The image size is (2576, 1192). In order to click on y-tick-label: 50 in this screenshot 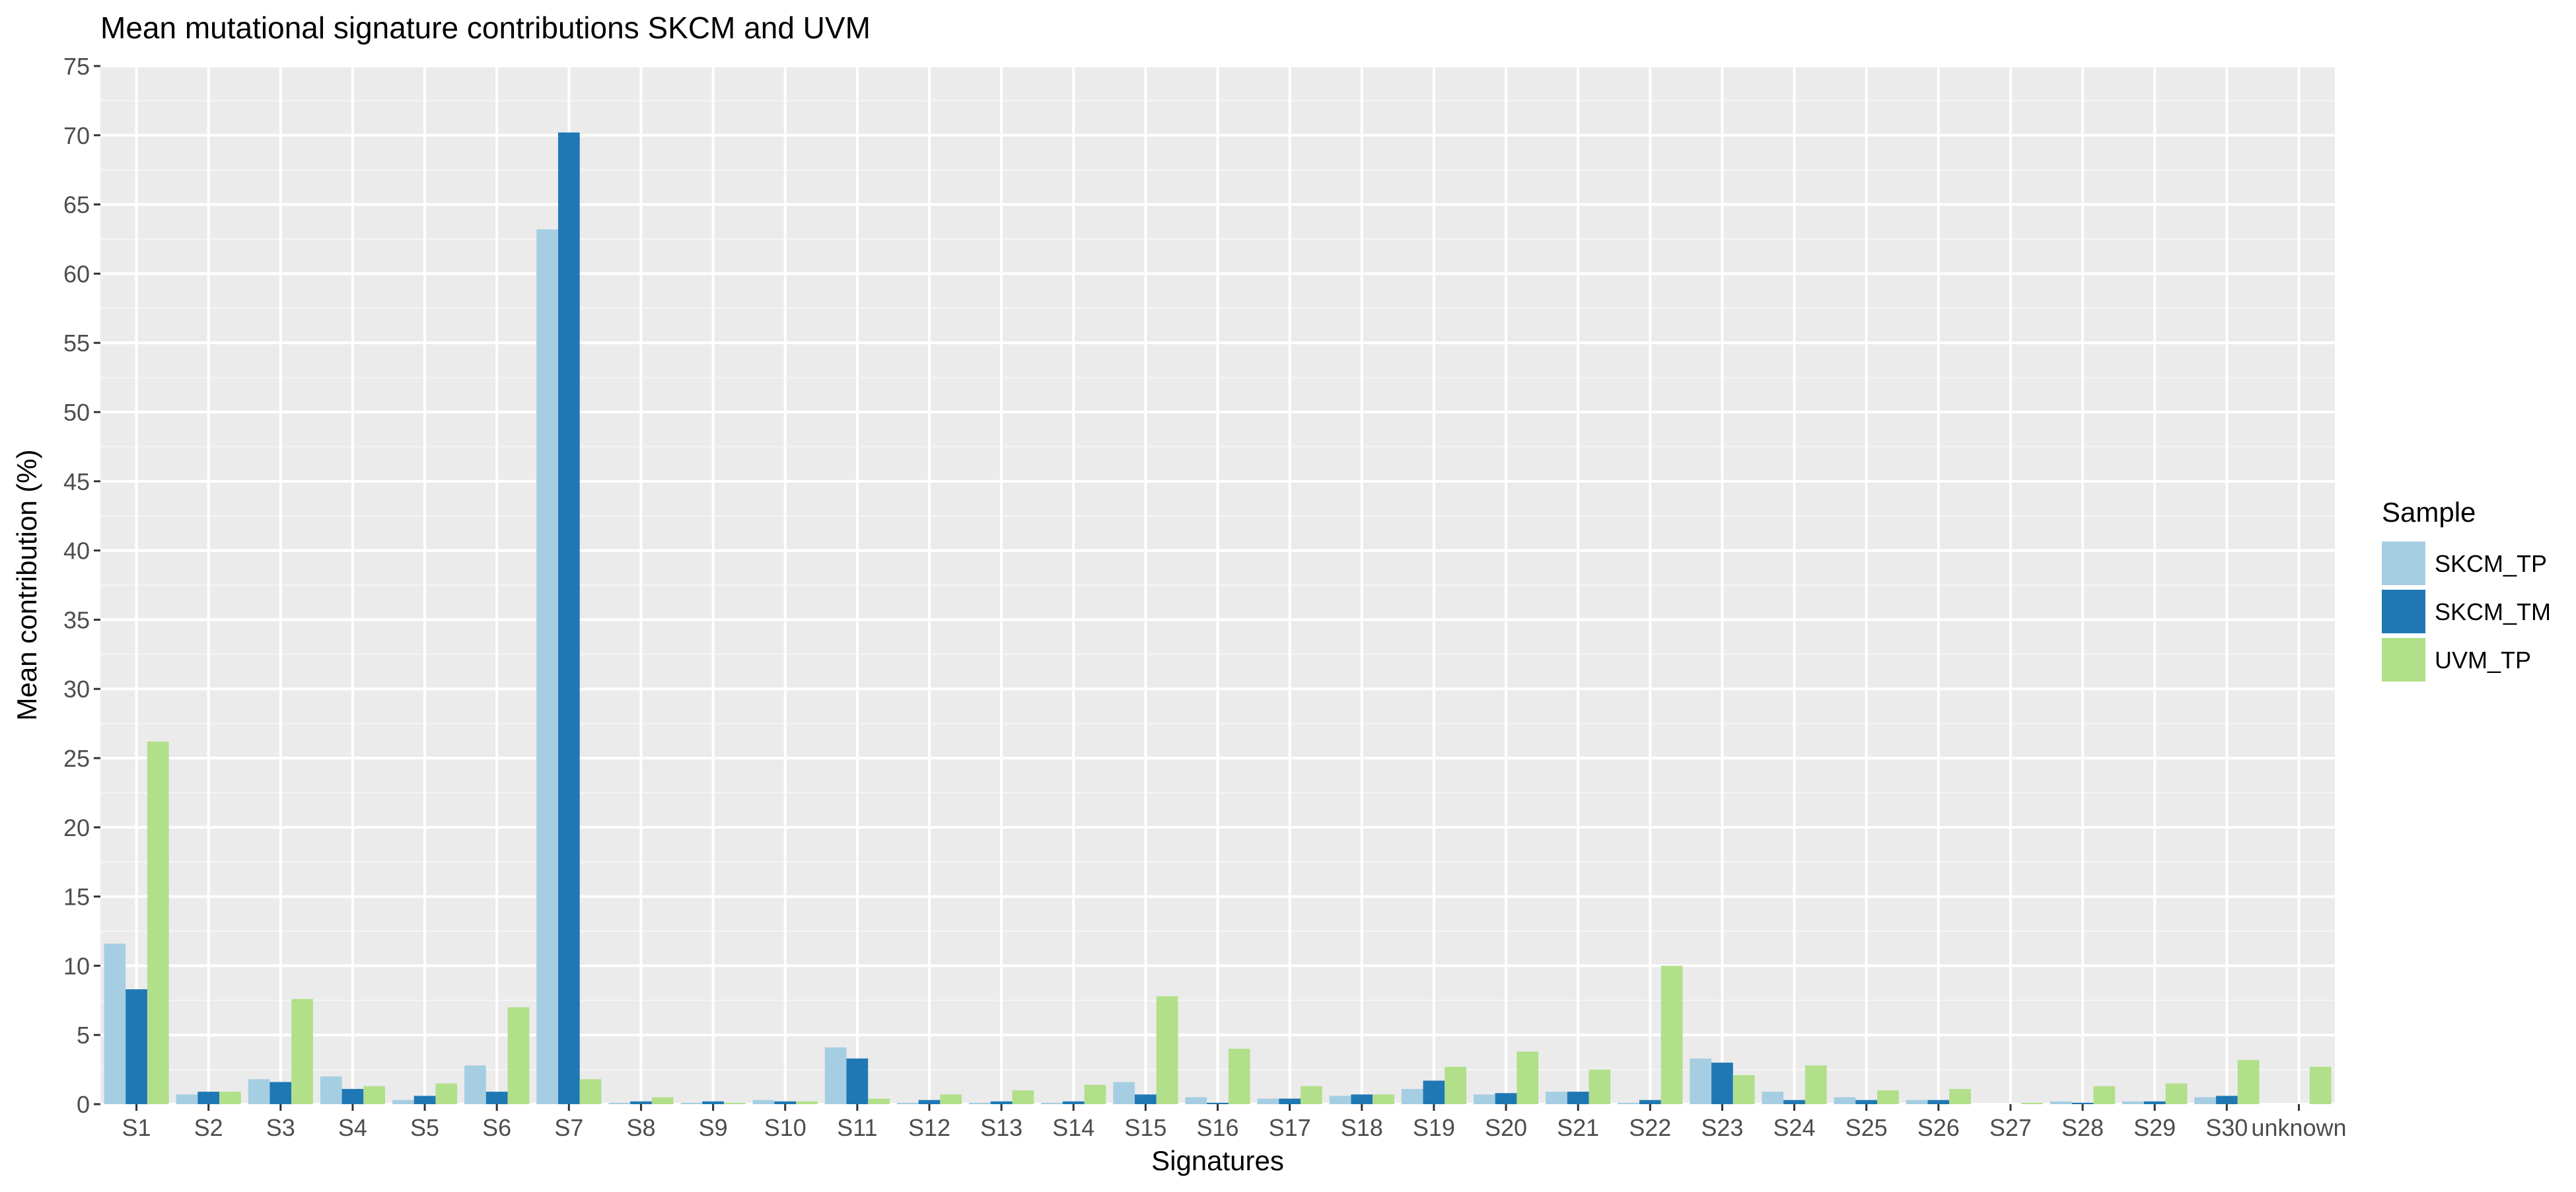, I will do `click(76, 412)`.